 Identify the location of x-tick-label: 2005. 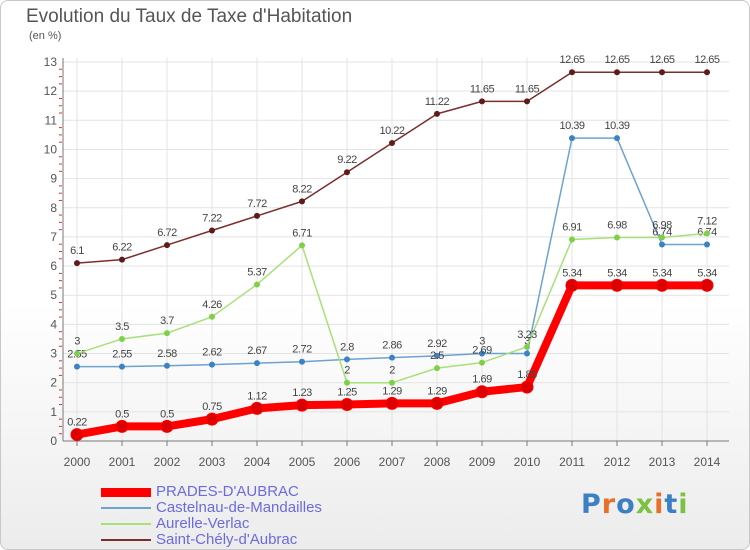
(302, 462).